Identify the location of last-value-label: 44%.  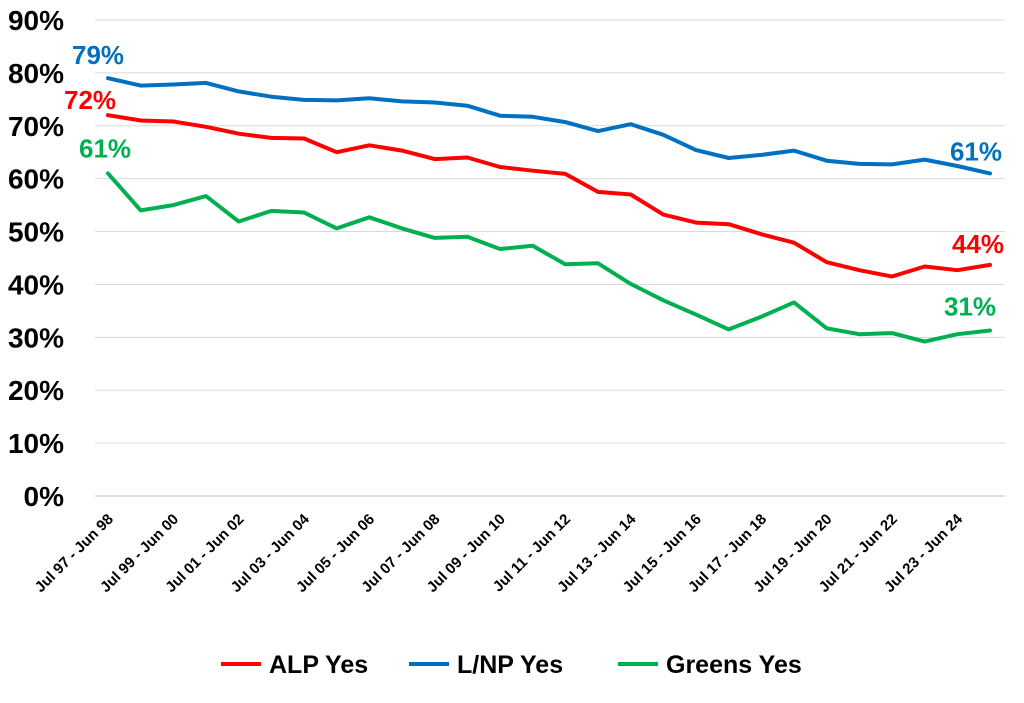
(978, 244).